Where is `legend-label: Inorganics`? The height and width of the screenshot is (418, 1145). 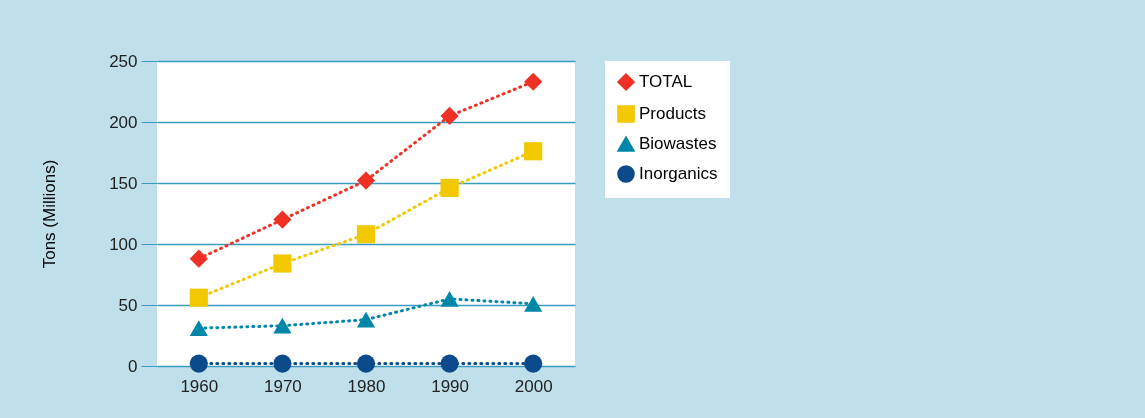 legend-label: Inorganics is located at coordinates (678, 173).